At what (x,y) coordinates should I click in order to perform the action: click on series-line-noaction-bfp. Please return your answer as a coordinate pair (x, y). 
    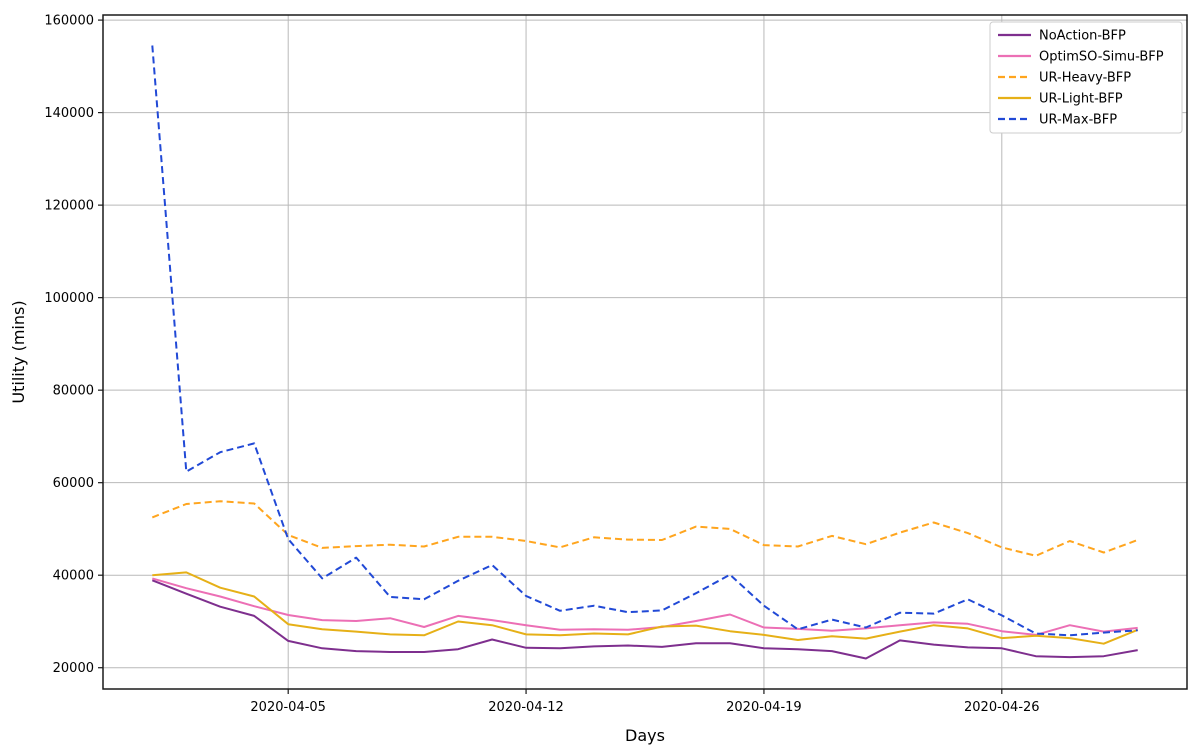
    Looking at the image, I should click on (644, 619).